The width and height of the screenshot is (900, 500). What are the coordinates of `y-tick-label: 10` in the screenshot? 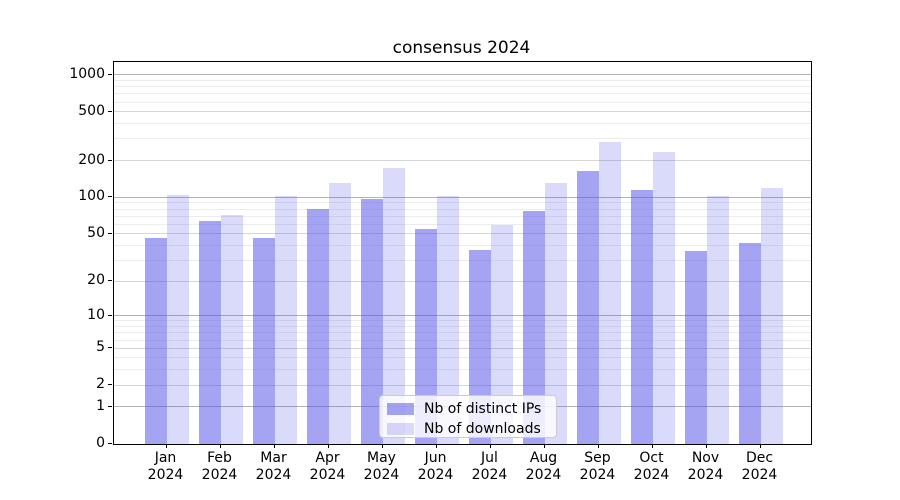 It's located at (96, 314).